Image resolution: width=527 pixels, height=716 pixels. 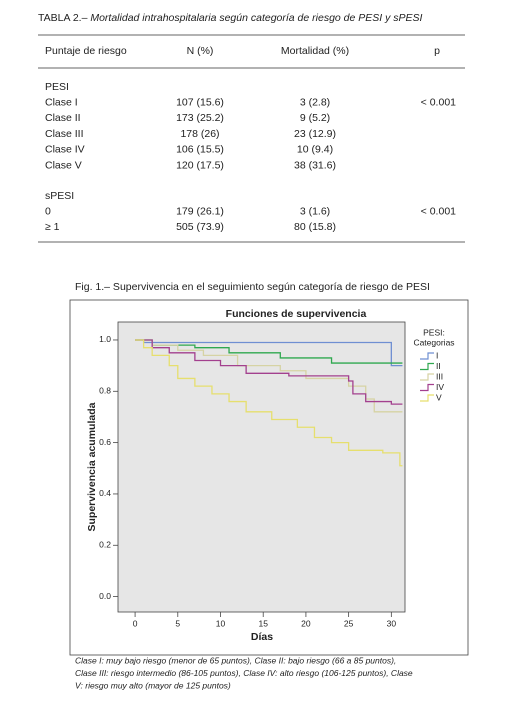 I want to click on y-tick-label: 0.4, so click(x=105, y=493).